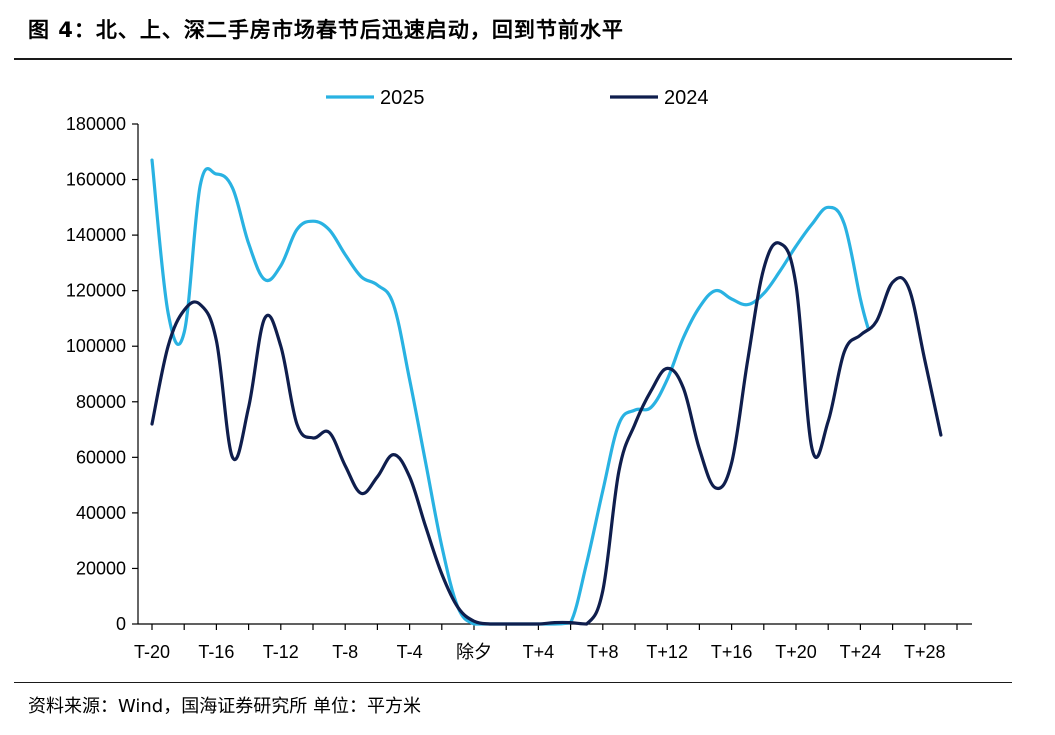 This screenshot has width=1055, height=735. I want to click on x-tick-label: T+28, so click(925, 652).